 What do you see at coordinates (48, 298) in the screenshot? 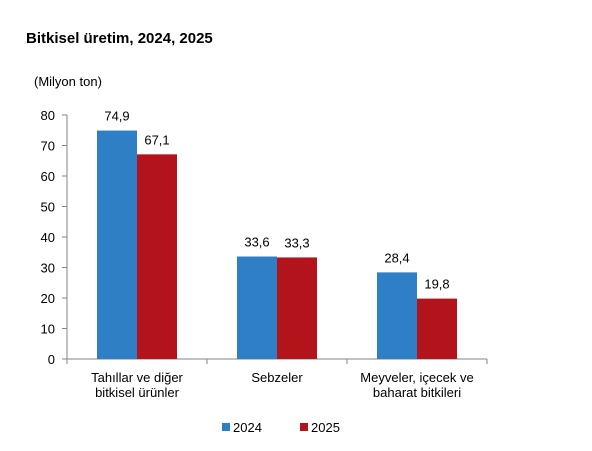
I see `y-tick-label: 20` at bounding box center [48, 298].